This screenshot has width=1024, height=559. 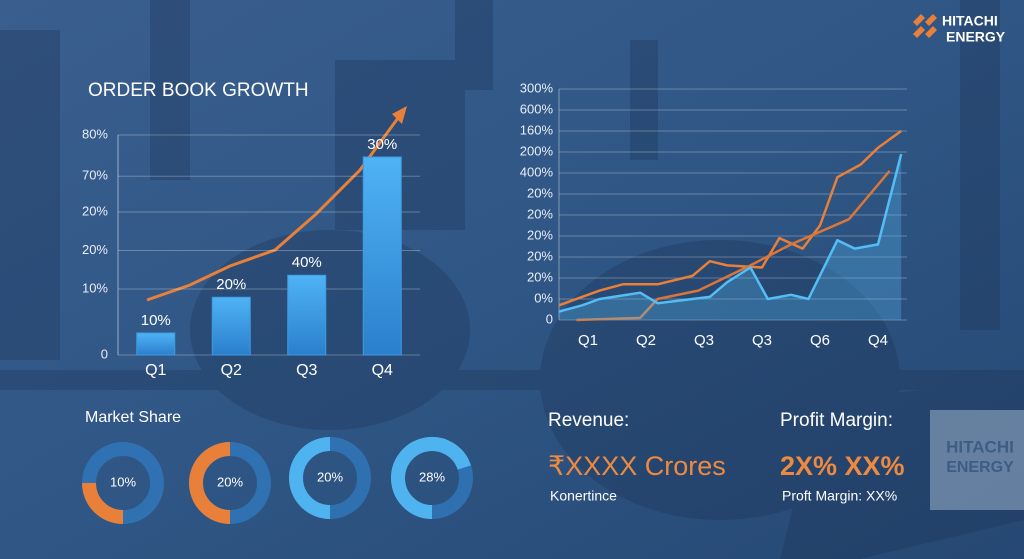 I want to click on revenue-label: Revenue:, so click(x=588, y=420).